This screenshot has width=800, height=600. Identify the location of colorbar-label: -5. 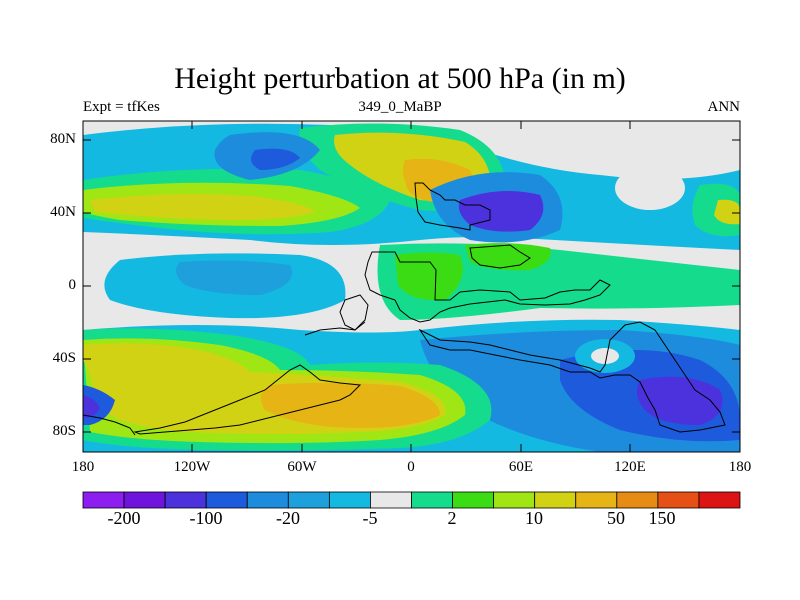
(370, 518).